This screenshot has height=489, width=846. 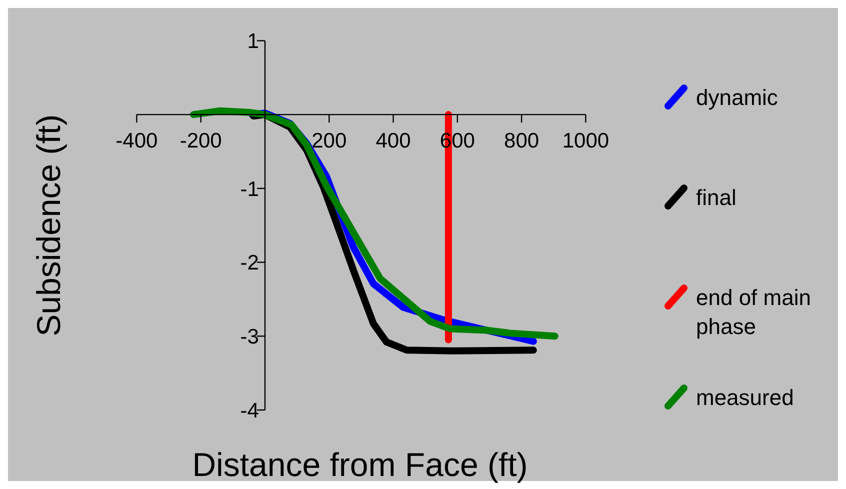 I want to click on x-tick-label: -400, so click(x=137, y=141).